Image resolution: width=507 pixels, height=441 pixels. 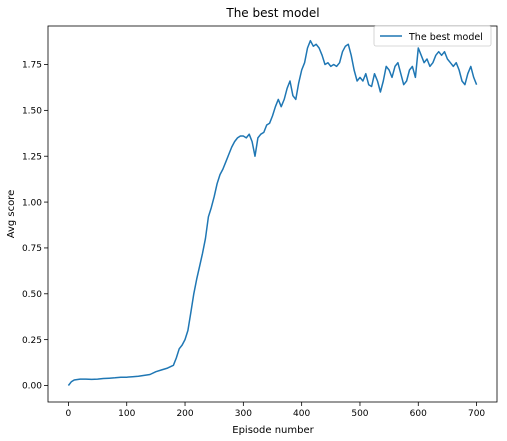 What do you see at coordinates (35, 226) in the screenshot?
I see `y-axis-ticks: 0.00 0.25 0.50 0.75 1.00 1.25 1.50 1.75` at bounding box center [35, 226].